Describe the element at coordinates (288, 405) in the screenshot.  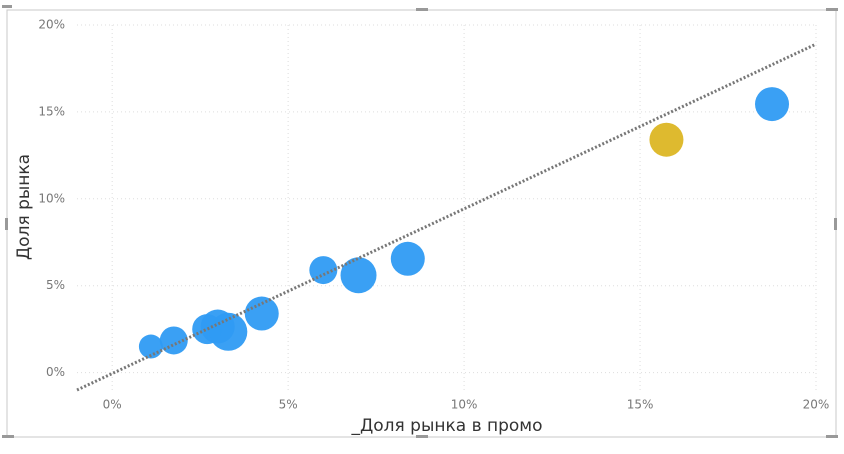
I see `x-tick-label: 5%` at that location.